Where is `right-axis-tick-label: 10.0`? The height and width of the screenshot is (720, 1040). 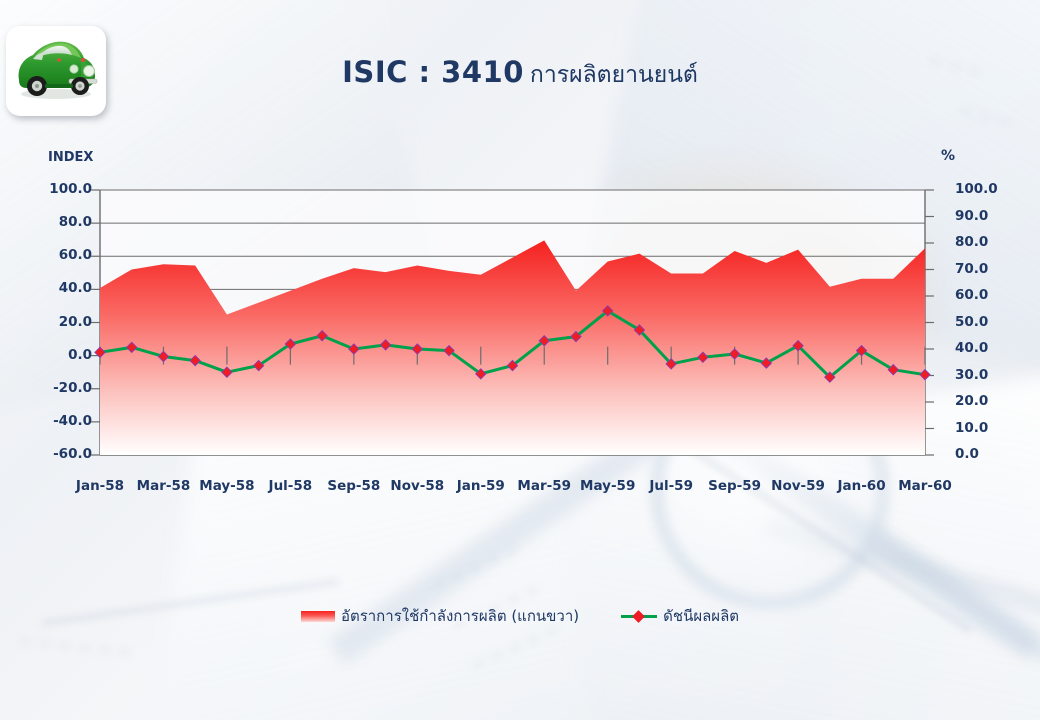
right-axis-tick-label: 10.0 is located at coordinates (972, 427).